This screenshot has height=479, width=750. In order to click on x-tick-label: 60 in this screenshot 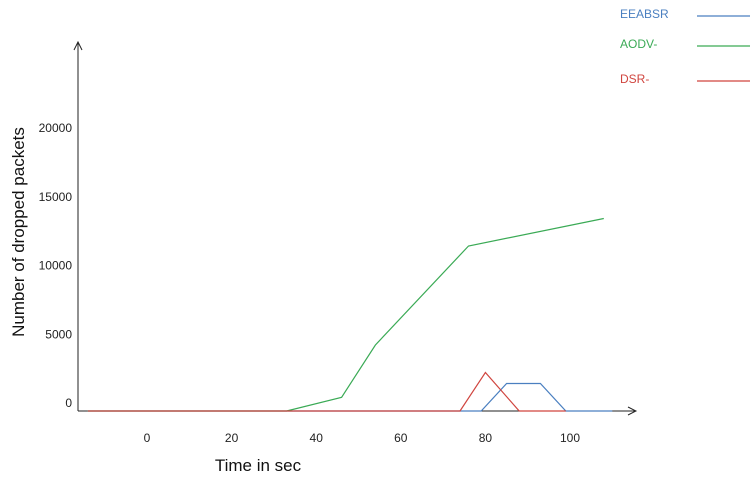, I will do `click(401, 438)`.